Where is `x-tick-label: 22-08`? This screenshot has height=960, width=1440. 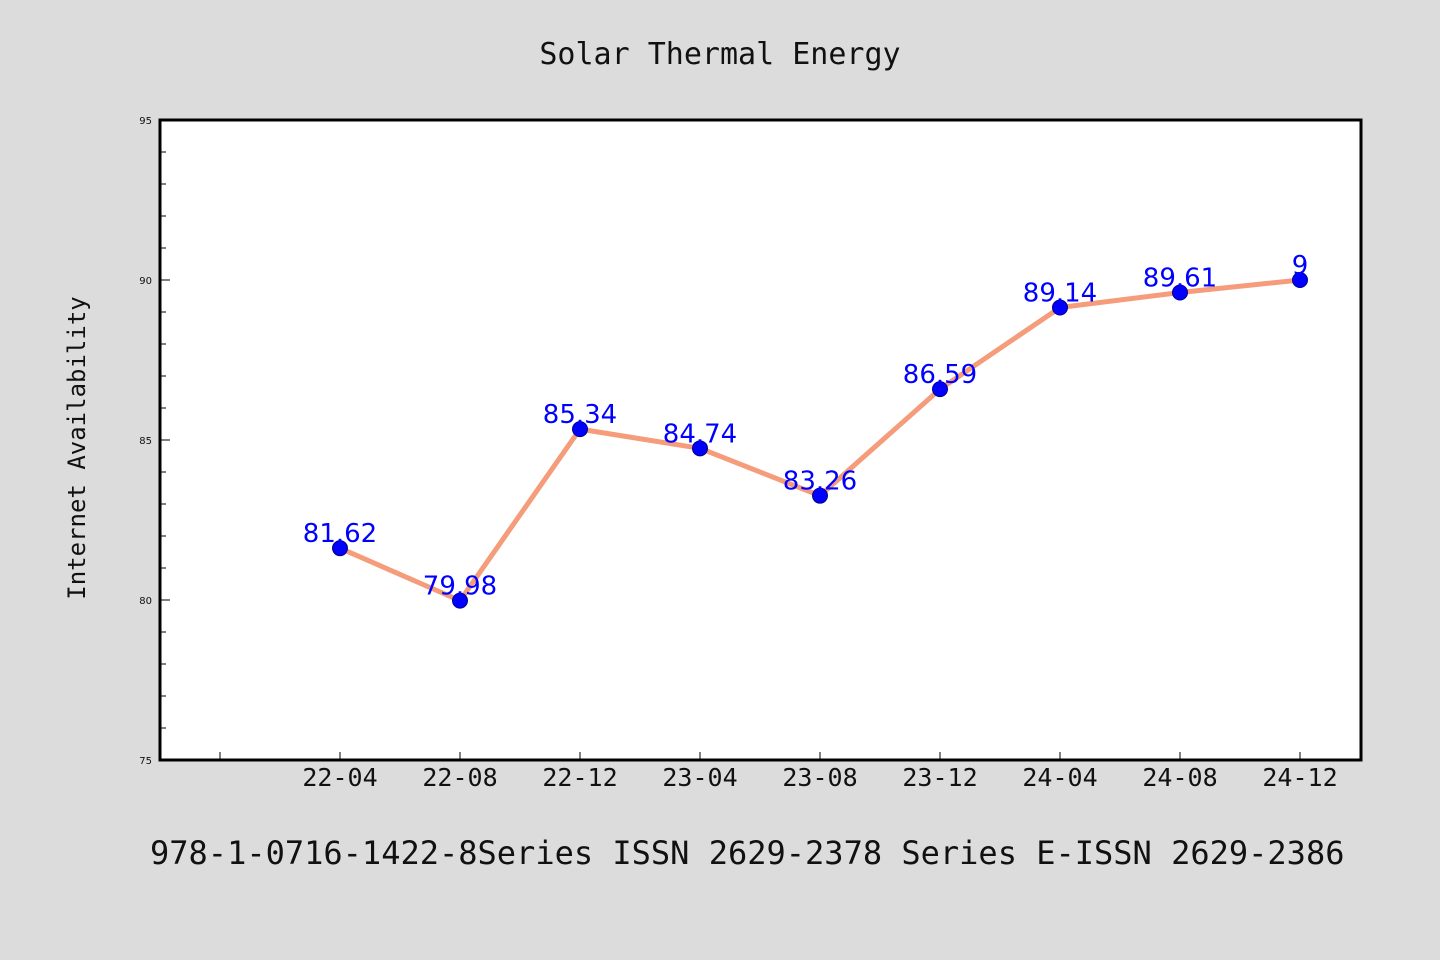 x-tick-label: 22-08 is located at coordinates (459, 777).